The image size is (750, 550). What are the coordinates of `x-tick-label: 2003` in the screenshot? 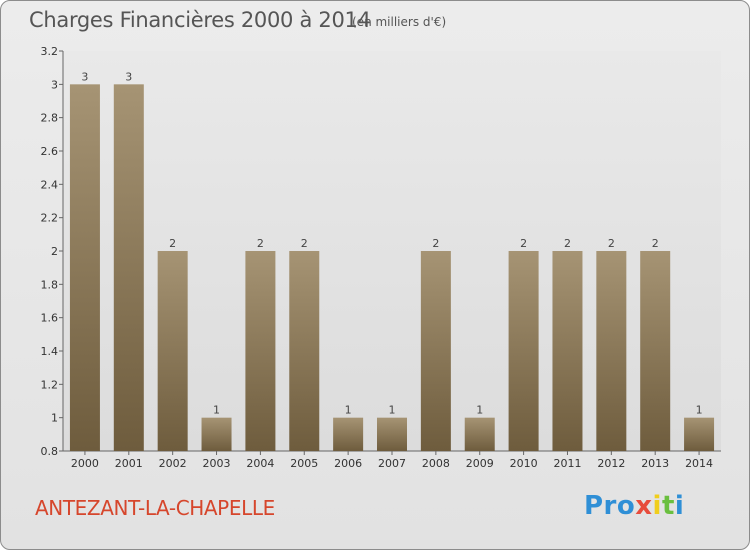 It's located at (217, 463).